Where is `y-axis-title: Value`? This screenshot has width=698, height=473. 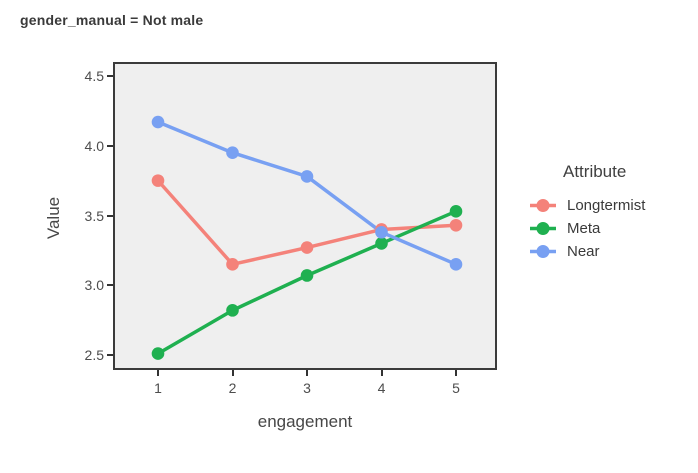
y-axis-title: Value is located at coordinates (53, 218).